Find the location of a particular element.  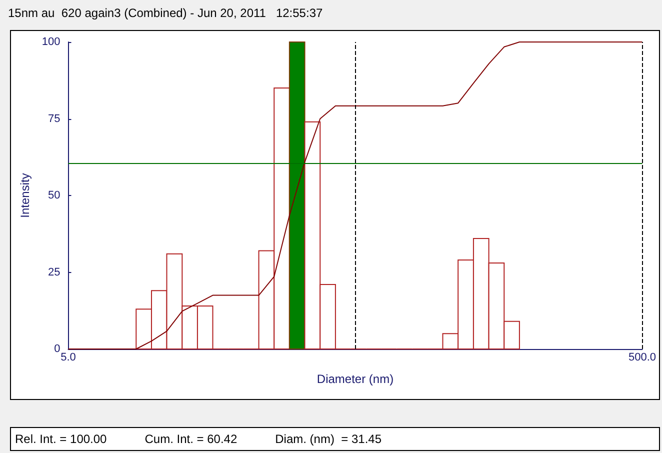

y-tick-label: 50 is located at coordinates (54, 196).